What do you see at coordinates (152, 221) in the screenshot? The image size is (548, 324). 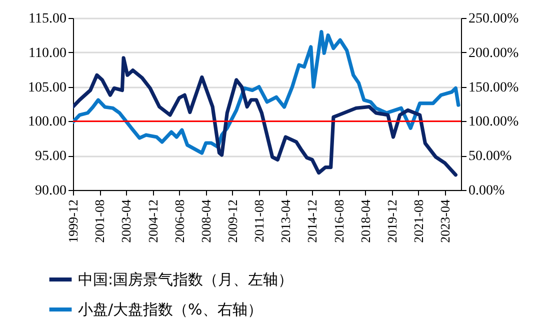 I see `x-tick-label: 2004-12` at bounding box center [152, 221].